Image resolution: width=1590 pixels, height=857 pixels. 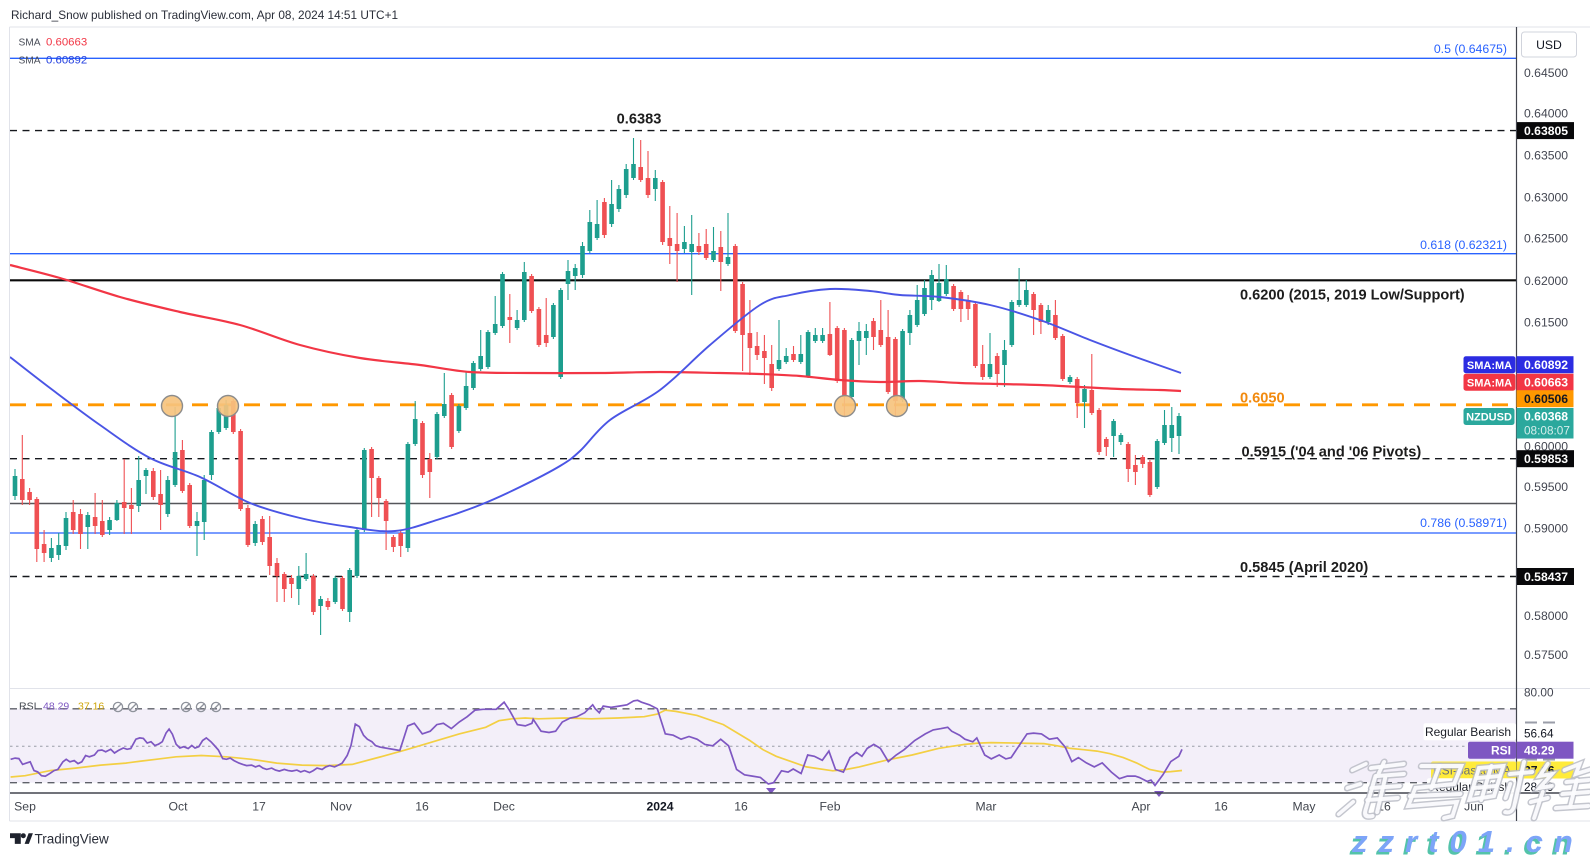 I want to click on svg-text: 37.16, so click(x=91, y=707).